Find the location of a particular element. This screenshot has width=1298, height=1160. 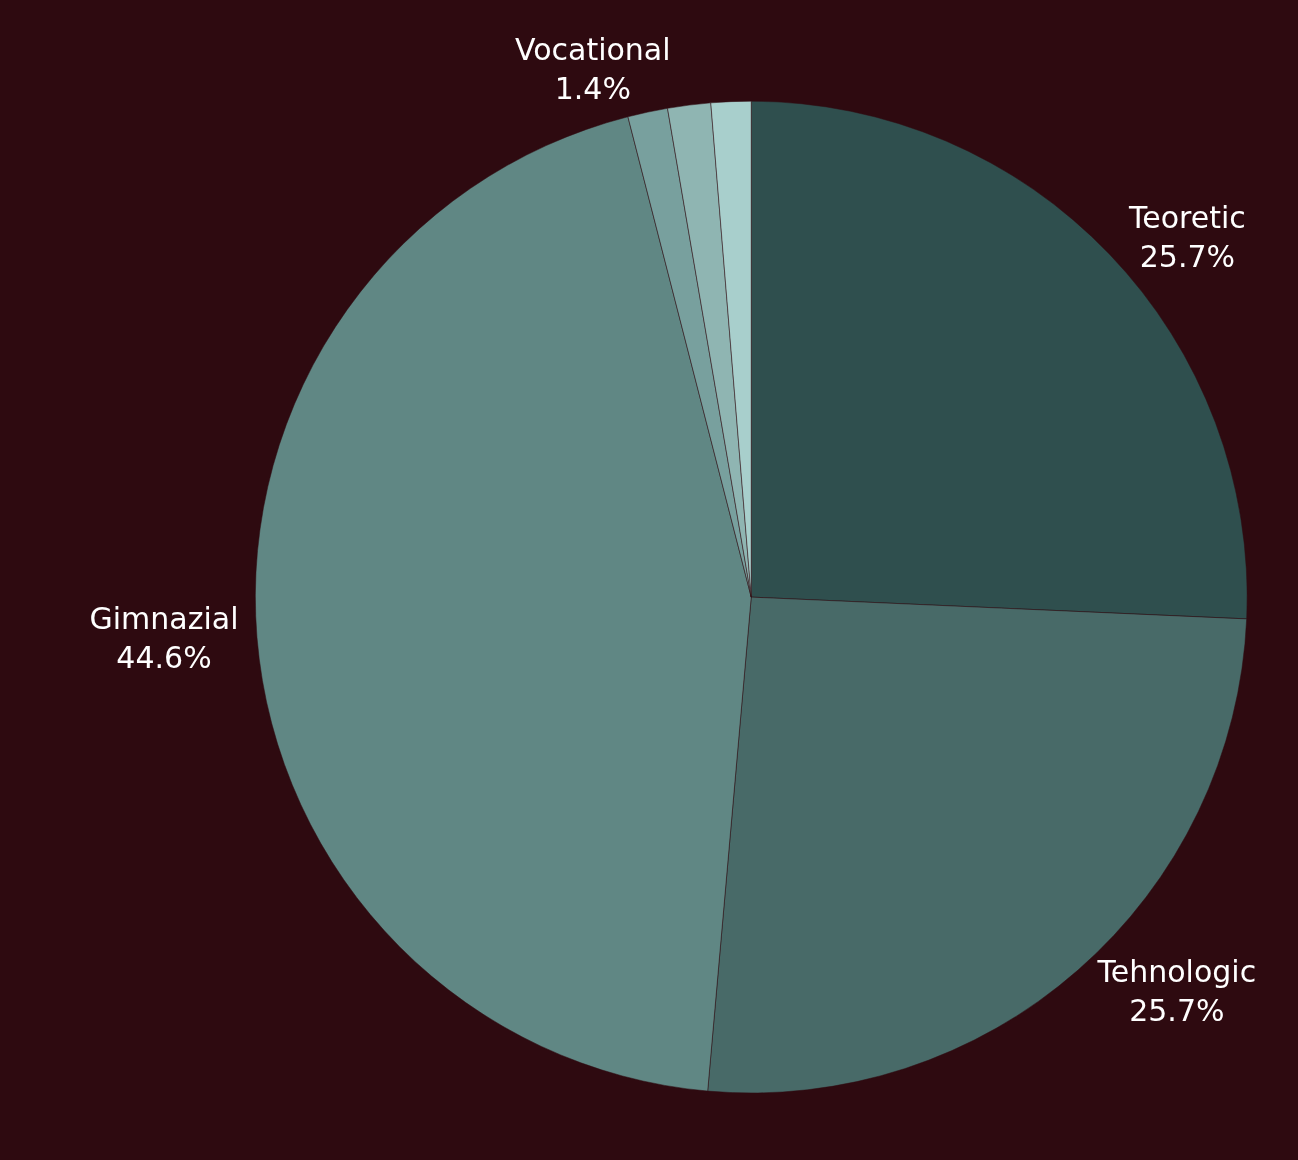

slice-label: Vocational is located at coordinates (592, 49).